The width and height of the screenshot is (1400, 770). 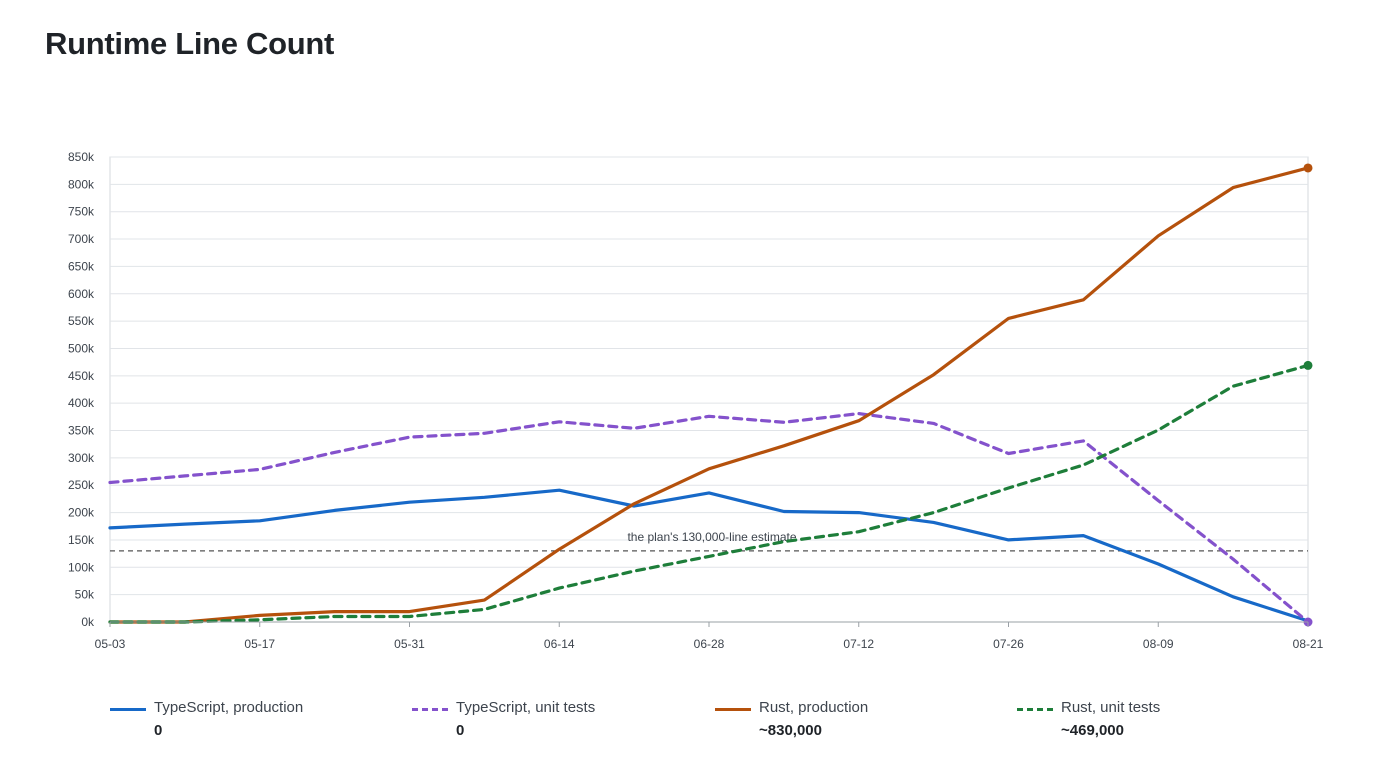 I want to click on x-tick-label: 07-26, so click(x=1008, y=644).